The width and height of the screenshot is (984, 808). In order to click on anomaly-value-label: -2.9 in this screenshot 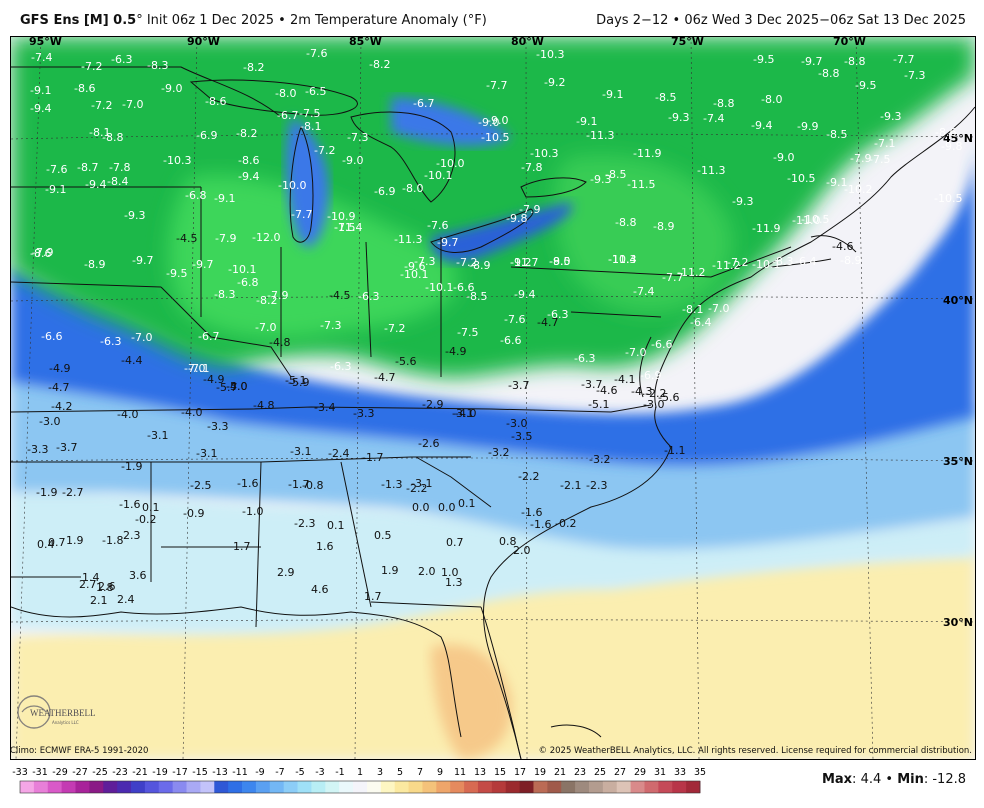, I will do `click(432, 404)`.